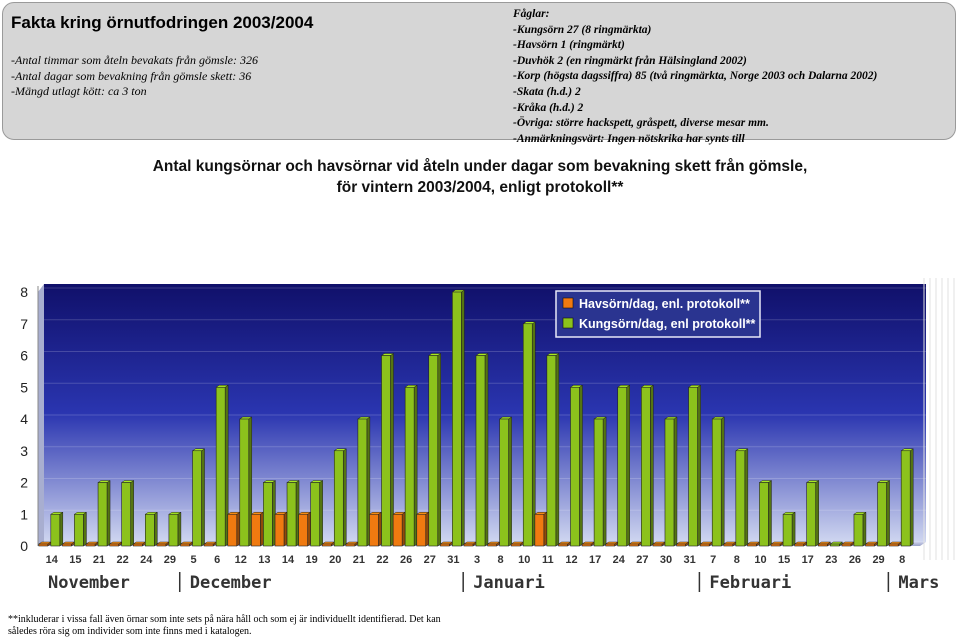 The width and height of the screenshot is (960, 637). What do you see at coordinates (642, 560) in the screenshot?
I see `x-tick-label: 27` at bounding box center [642, 560].